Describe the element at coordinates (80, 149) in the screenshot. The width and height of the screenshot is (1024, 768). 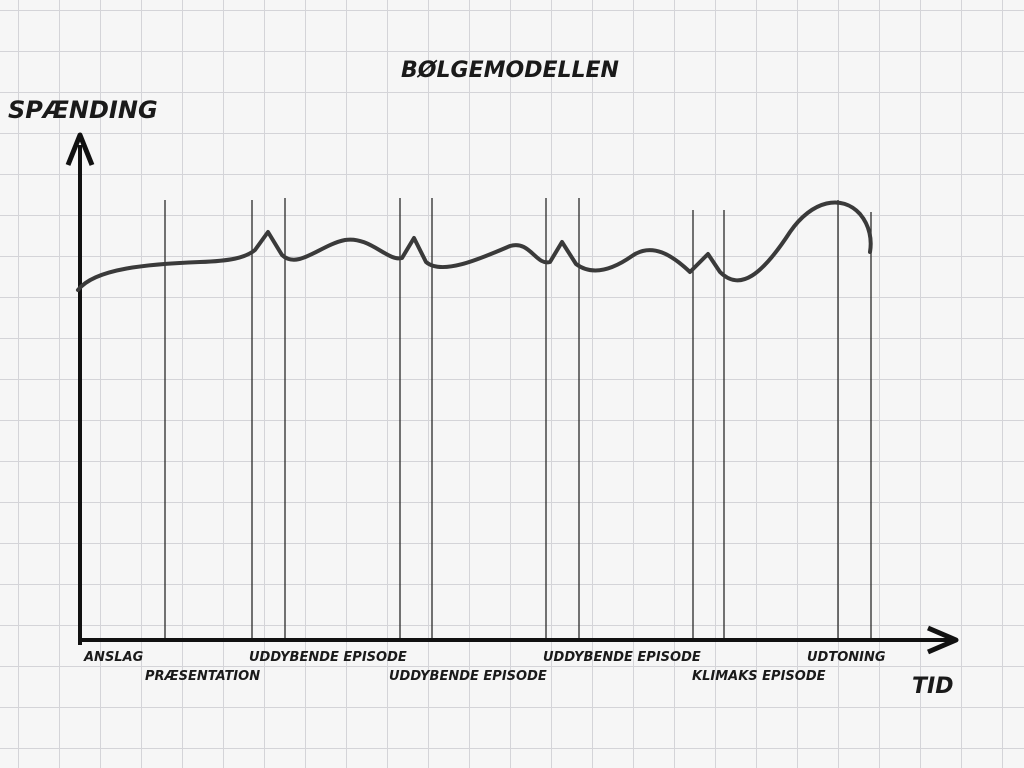
I see `y-arrow` at that location.